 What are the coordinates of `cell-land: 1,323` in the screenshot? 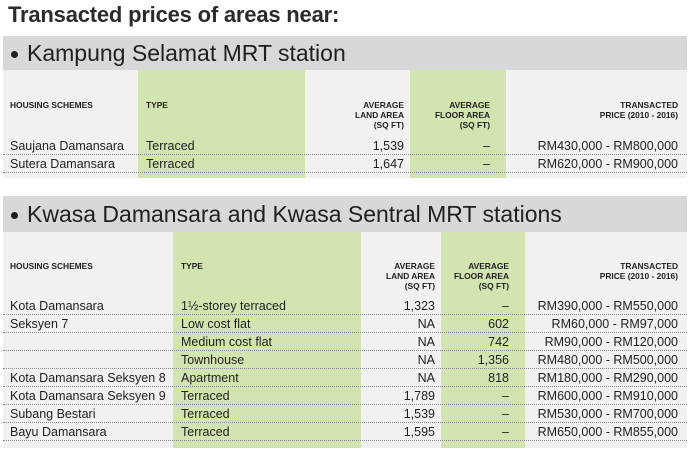 It's located at (419, 306).